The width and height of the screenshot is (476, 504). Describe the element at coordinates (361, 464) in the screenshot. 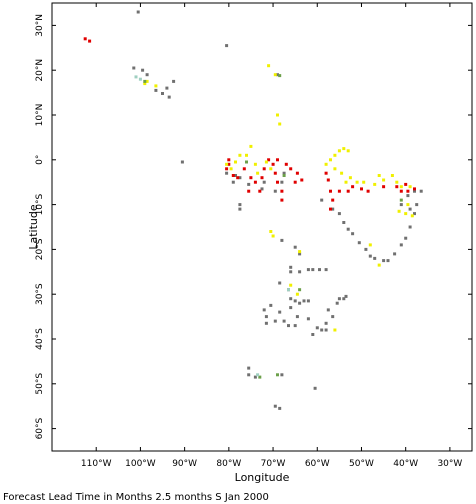

I see `x-tick-label: 50°W` at that location.